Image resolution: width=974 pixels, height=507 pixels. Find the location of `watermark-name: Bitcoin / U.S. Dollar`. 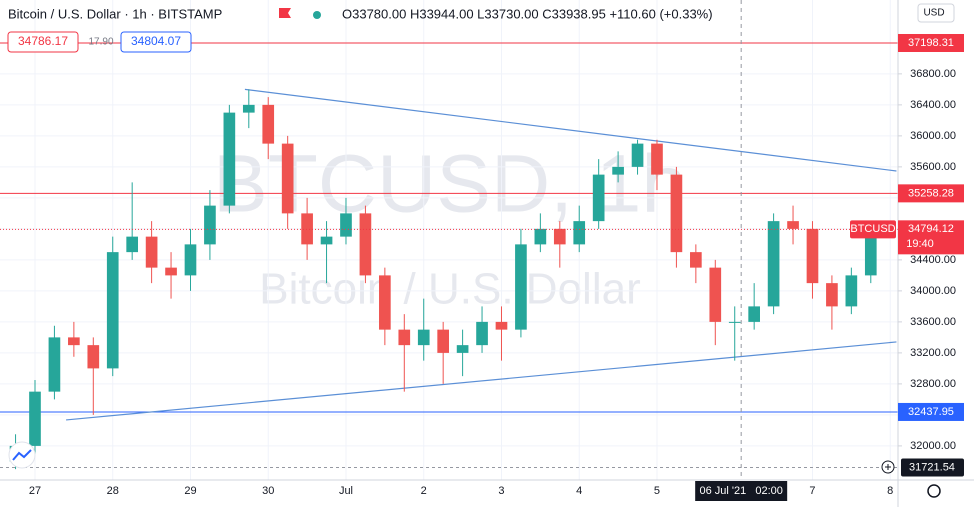

watermark-name: Bitcoin / U.S. Dollar is located at coordinates (449, 289).